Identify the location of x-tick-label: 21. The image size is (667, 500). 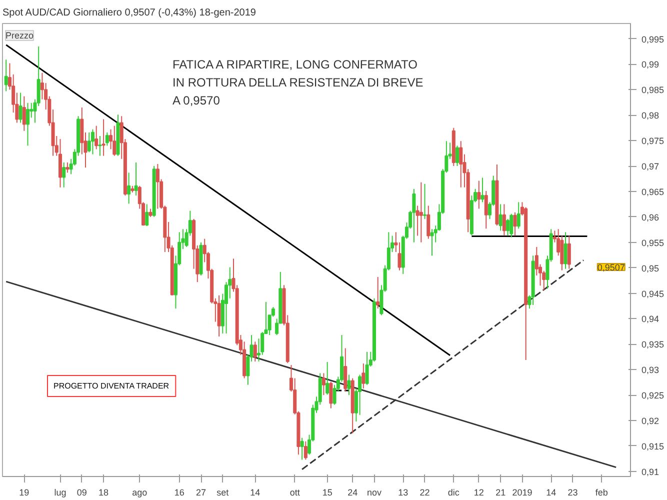
(501, 493).